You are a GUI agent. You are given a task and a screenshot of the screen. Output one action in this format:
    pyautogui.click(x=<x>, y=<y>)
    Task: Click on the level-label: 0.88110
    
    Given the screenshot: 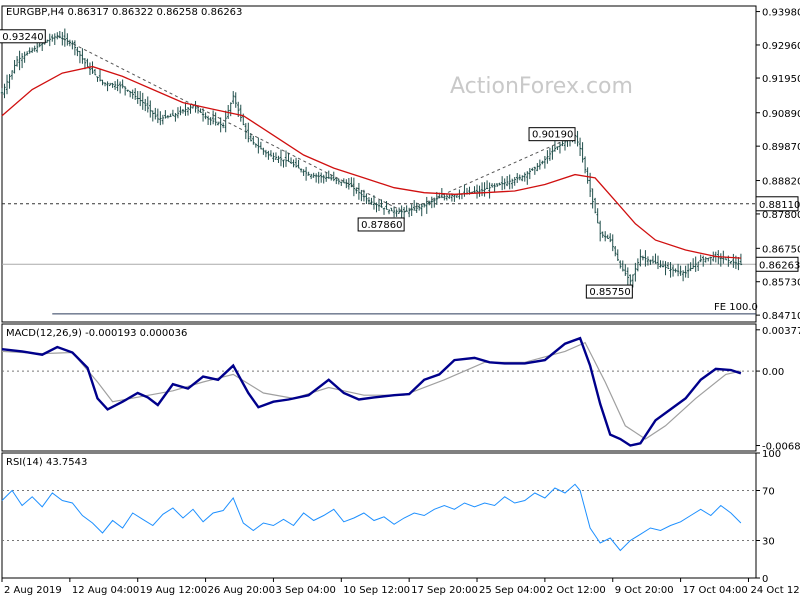 What is the action you would take?
    pyautogui.click(x=779, y=205)
    